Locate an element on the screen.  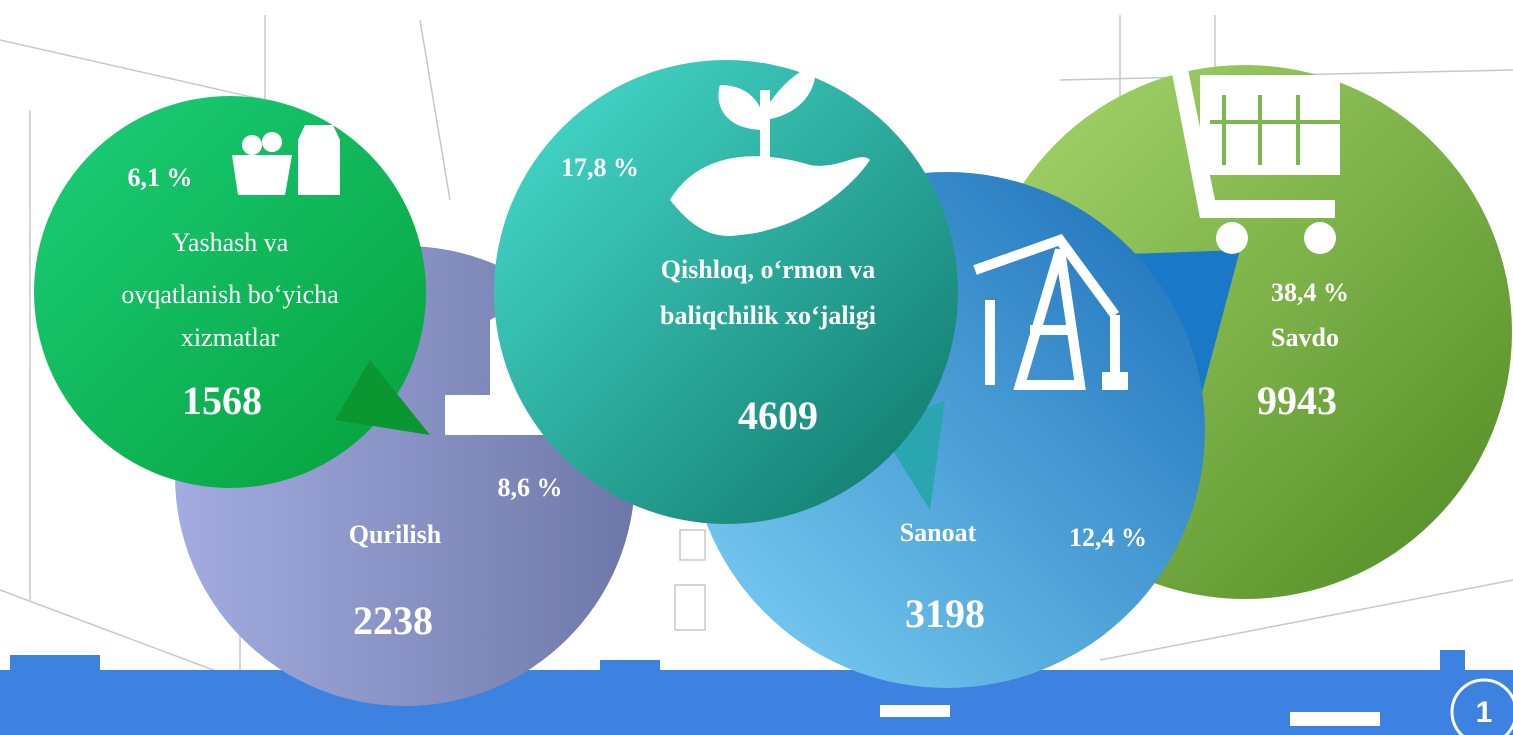
value: 3198 is located at coordinates (945, 613).